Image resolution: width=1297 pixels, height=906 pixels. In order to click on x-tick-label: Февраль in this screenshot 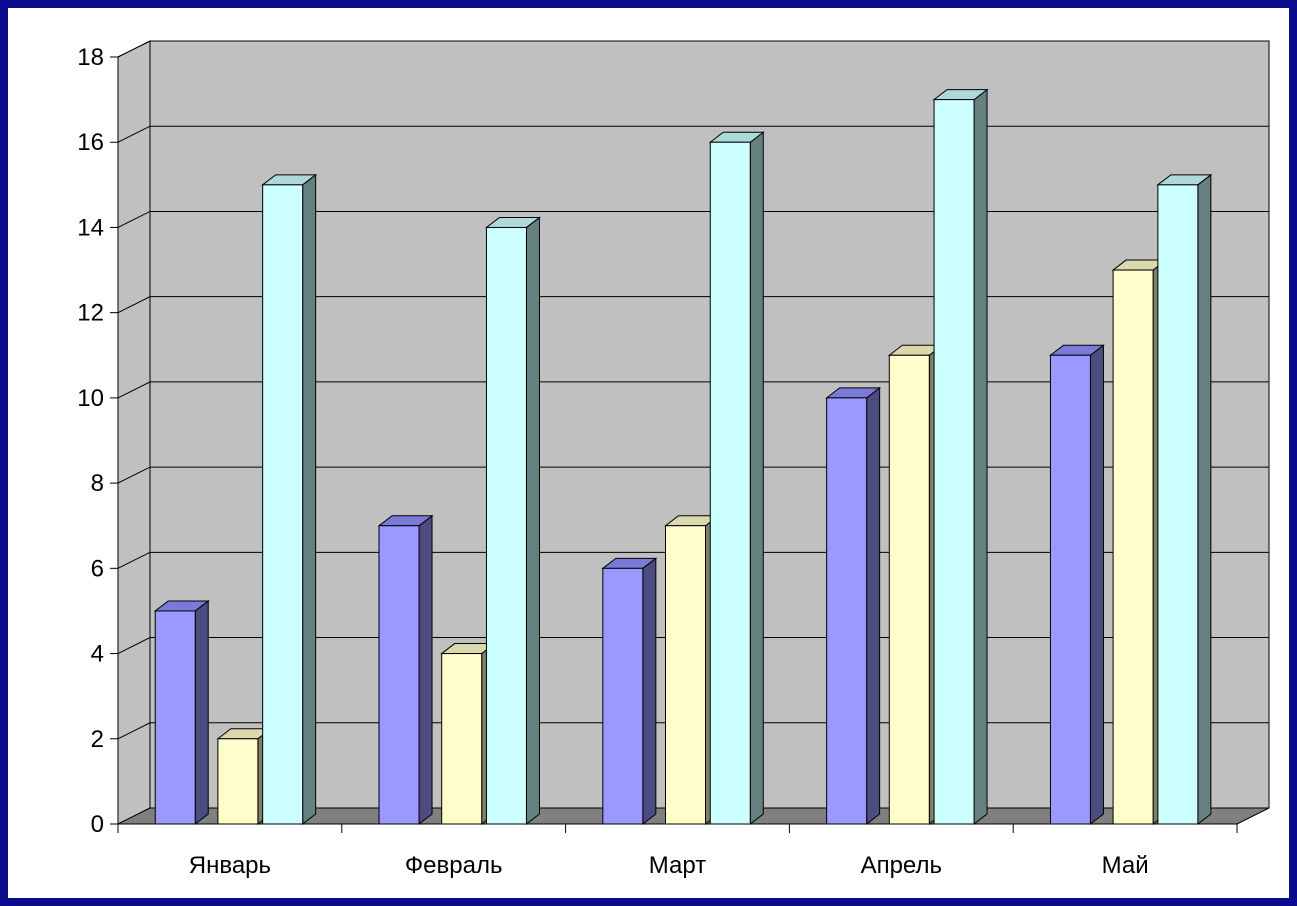, I will do `click(454, 865)`.